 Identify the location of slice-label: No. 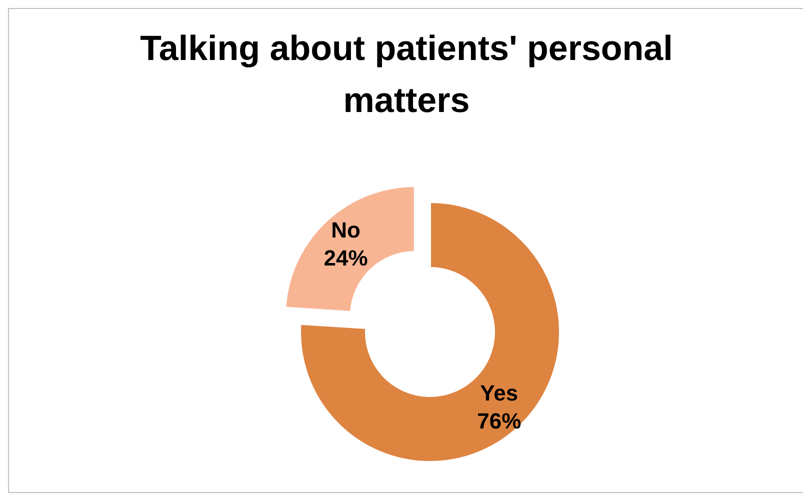
(345, 229).